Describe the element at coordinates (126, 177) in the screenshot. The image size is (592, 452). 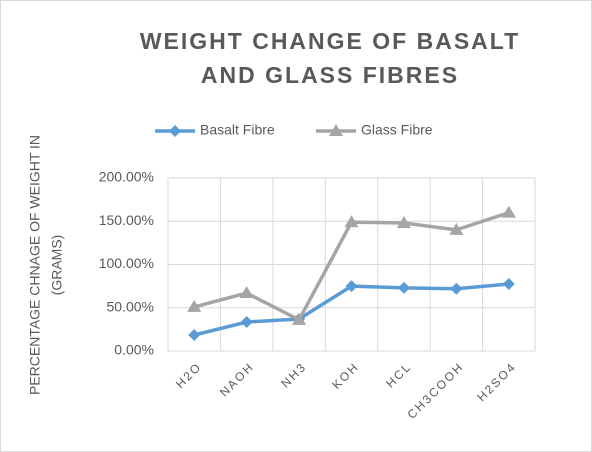
I see `y-tick-label: 200.00%` at that location.